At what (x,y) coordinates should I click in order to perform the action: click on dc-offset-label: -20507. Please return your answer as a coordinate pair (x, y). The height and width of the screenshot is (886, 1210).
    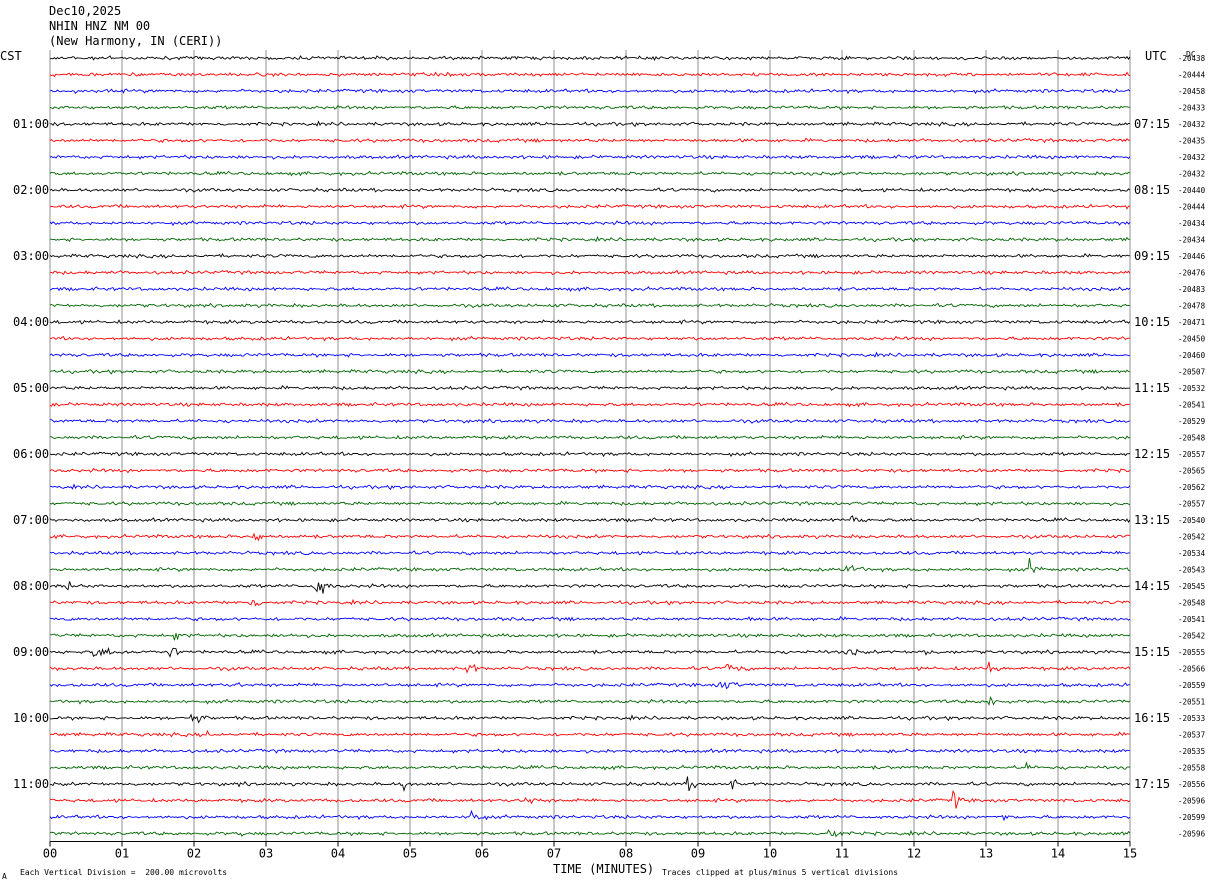
    Looking at the image, I should click on (1191, 372).